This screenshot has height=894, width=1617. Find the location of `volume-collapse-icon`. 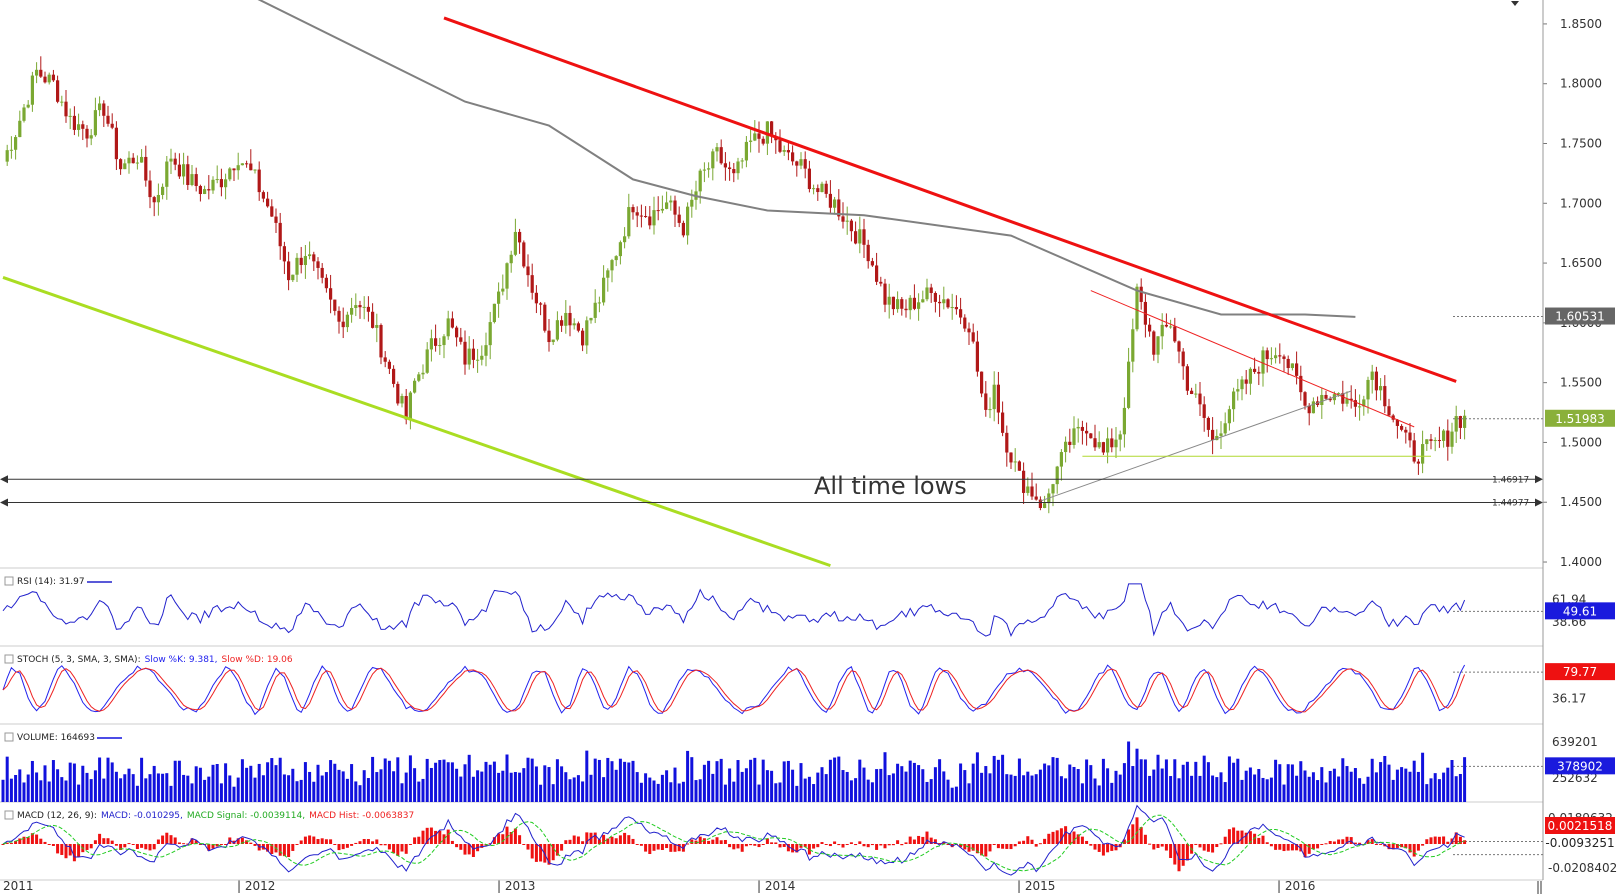

volume-collapse-icon is located at coordinates (9, 737).